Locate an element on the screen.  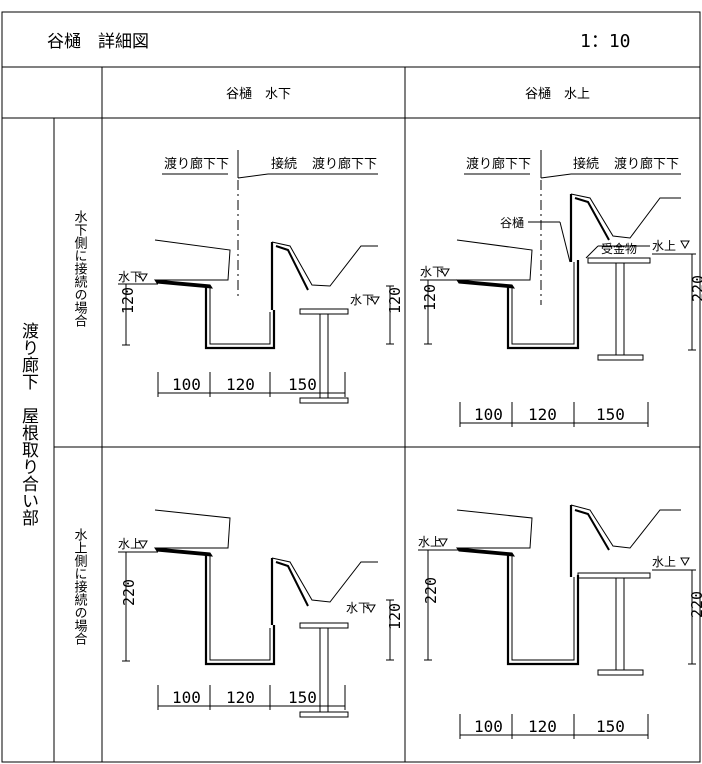
dim-150-bl: 150 is located at coordinates (302, 697).